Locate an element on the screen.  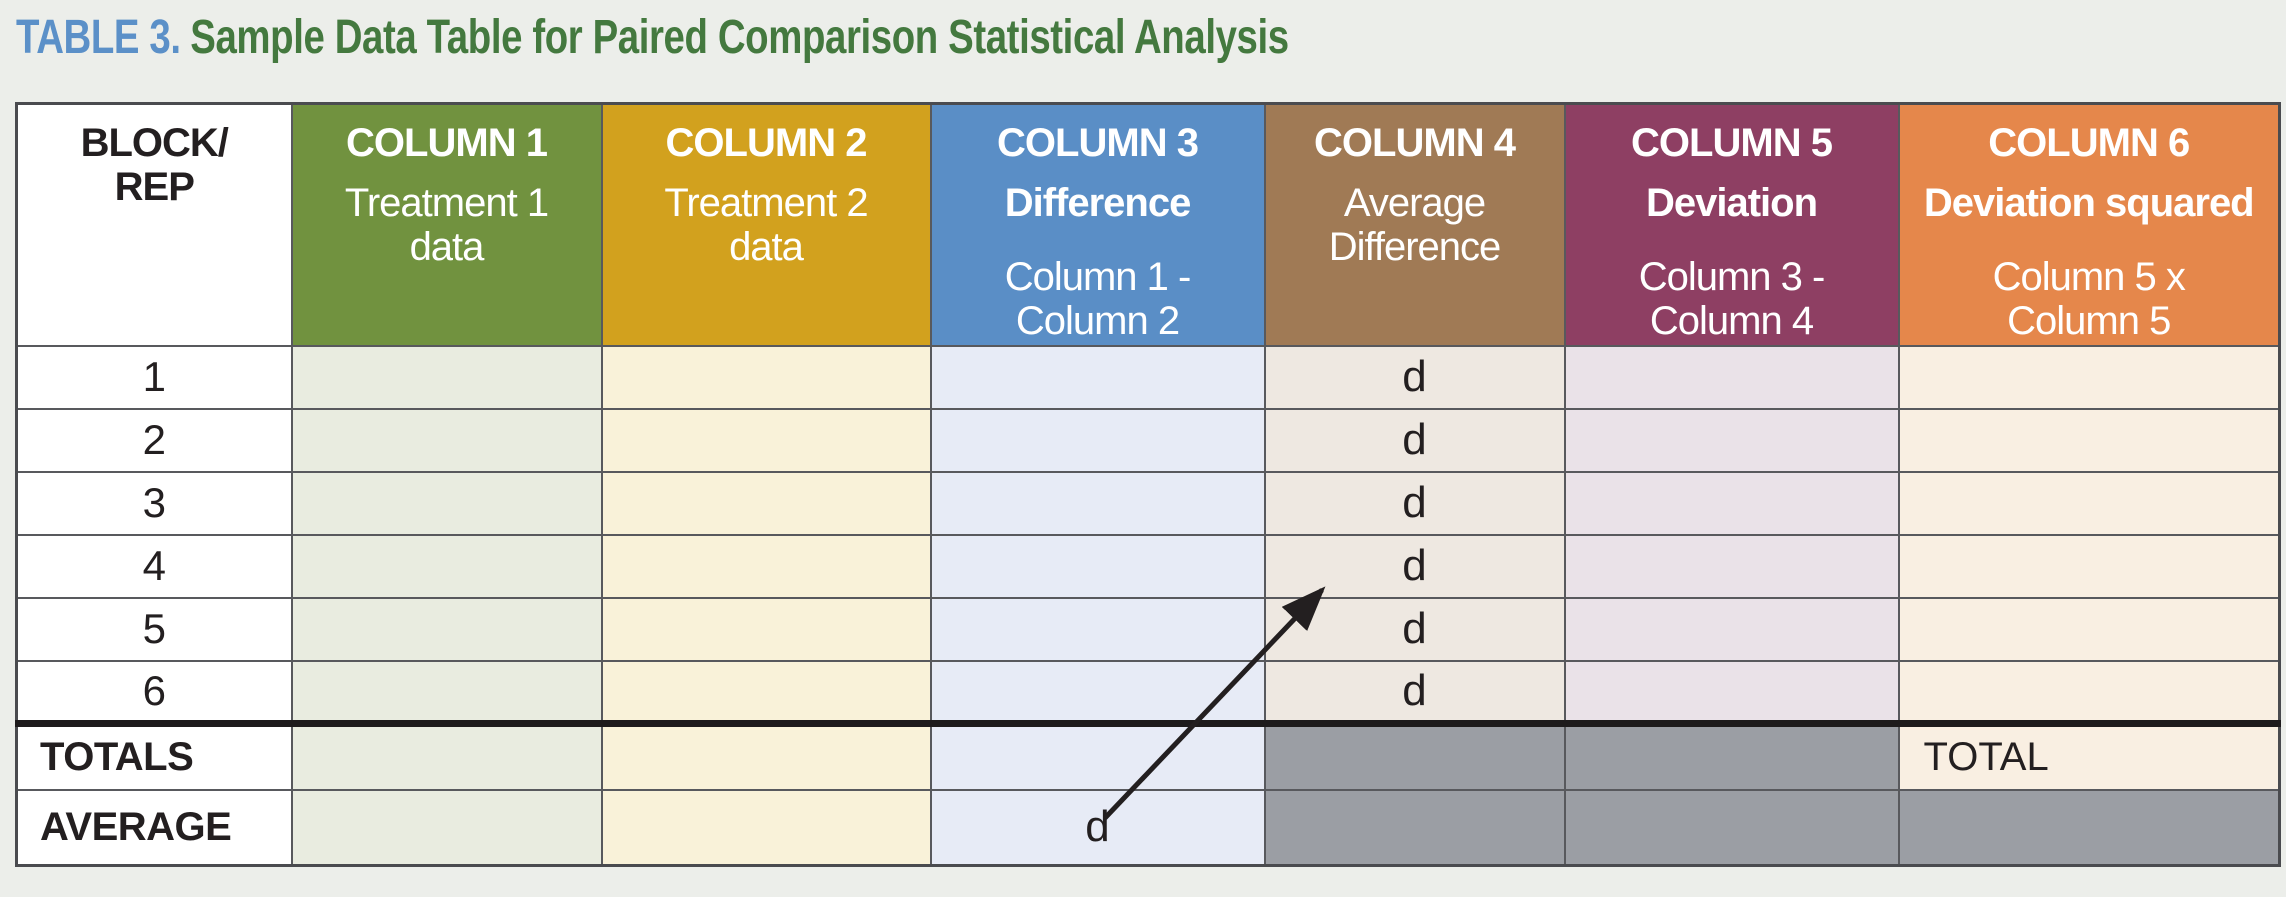
header-column-4: COLUMN 4 Average Difference is located at coordinates (1414, 224).